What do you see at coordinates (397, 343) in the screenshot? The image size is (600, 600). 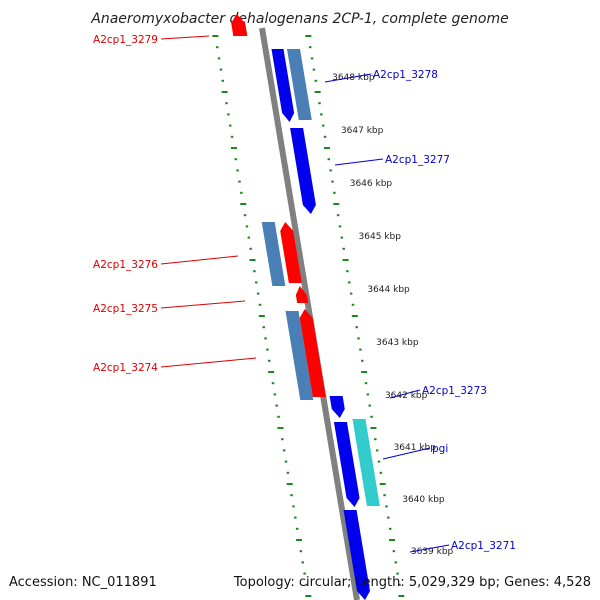 I see `kbp-tick-label: 3643 kbp` at bounding box center [397, 343].